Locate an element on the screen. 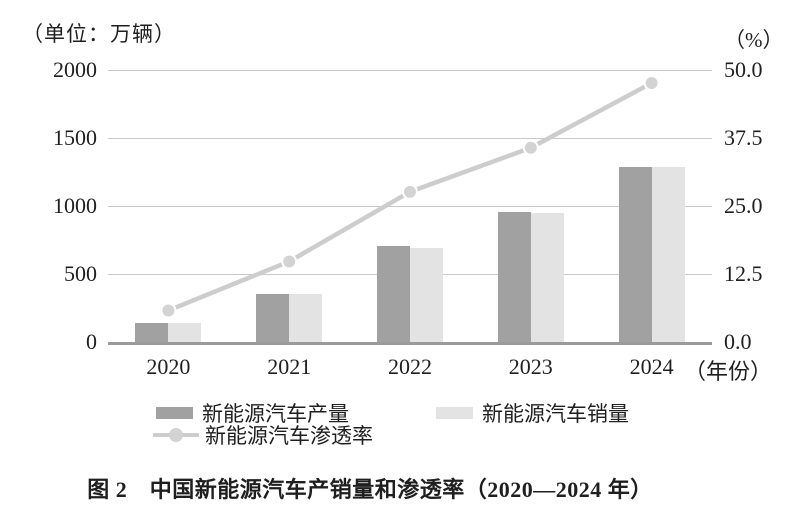 The image size is (800, 526). bar-production-2021 is located at coordinates (273, 317).